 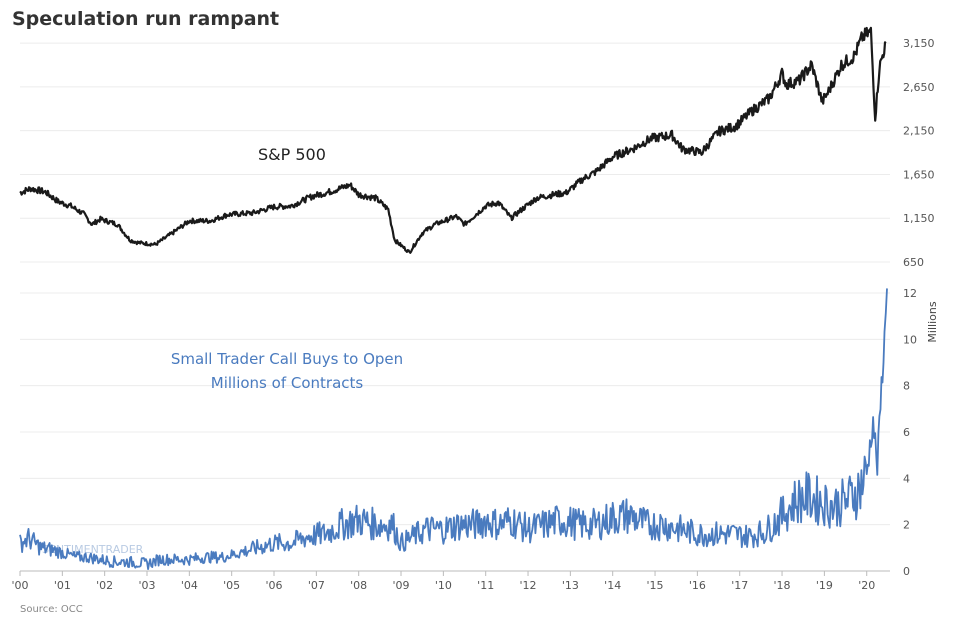 What do you see at coordinates (189, 585) in the screenshot?
I see `x-tick-label: '04` at bounding box center [189, 585].